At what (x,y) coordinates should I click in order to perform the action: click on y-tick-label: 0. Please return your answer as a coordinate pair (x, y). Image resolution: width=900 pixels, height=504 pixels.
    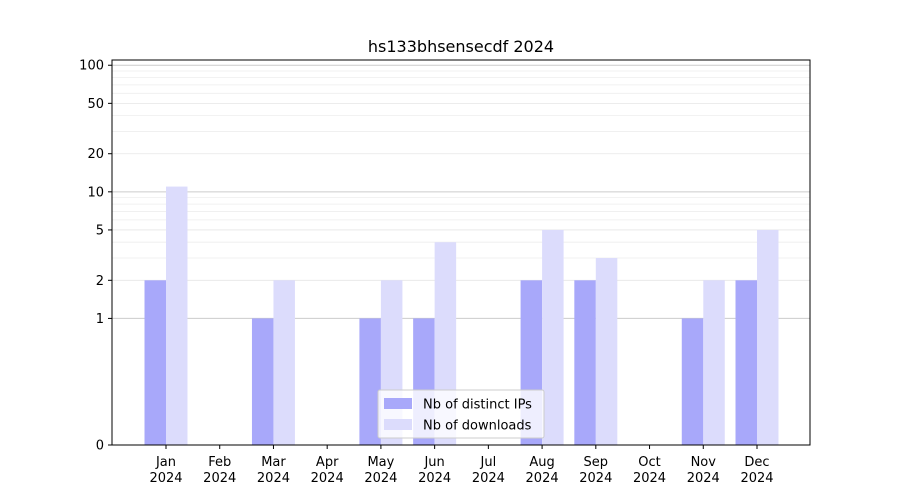
    Looking at the image, I should click on (100, 446).